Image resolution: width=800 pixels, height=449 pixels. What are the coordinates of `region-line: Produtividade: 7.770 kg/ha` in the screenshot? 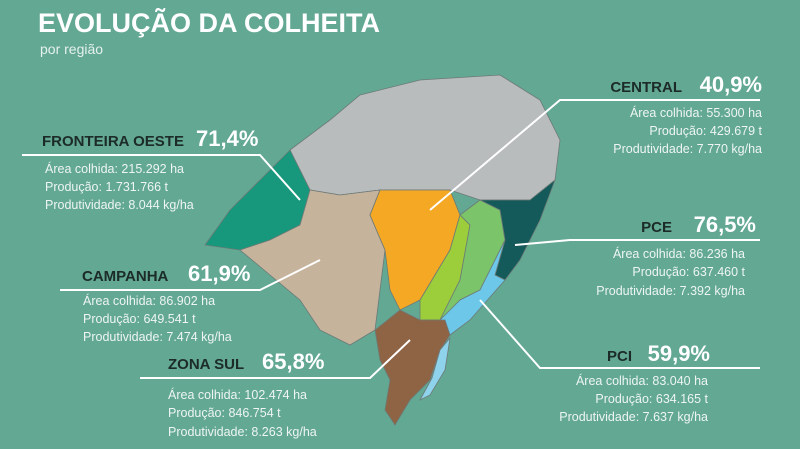 It's located at (687, 149).